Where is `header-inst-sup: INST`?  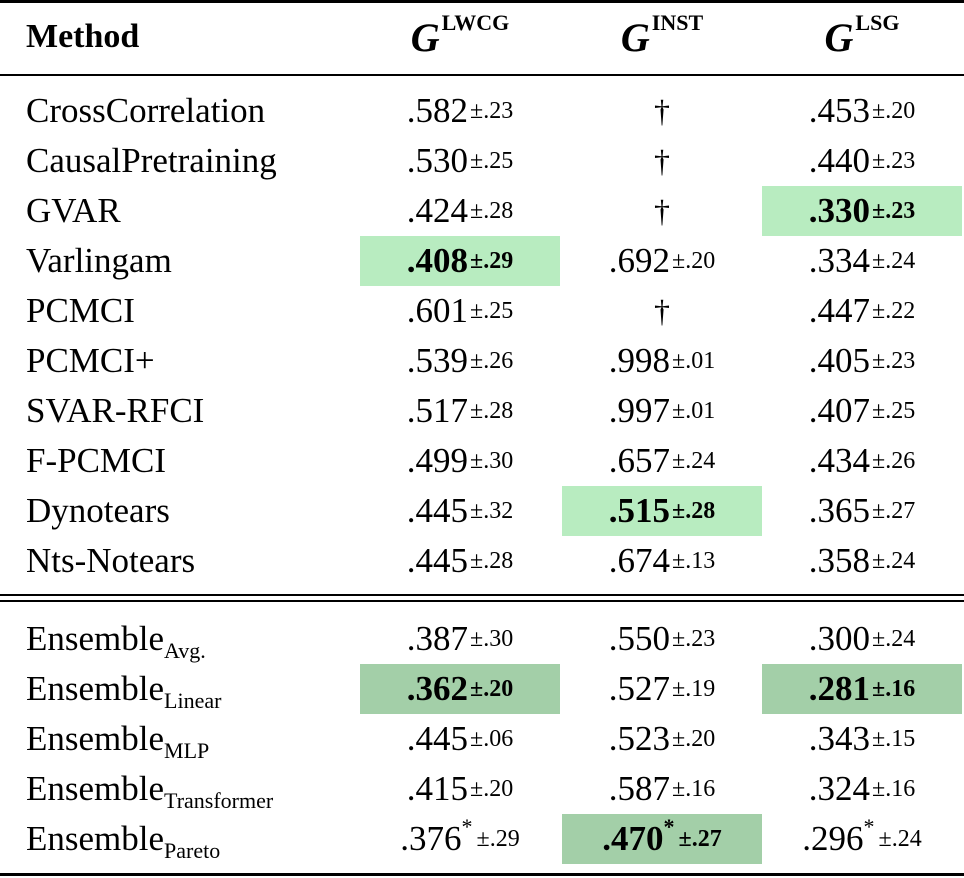 header-inst-sup: INST is located at coordinates (677, 22).